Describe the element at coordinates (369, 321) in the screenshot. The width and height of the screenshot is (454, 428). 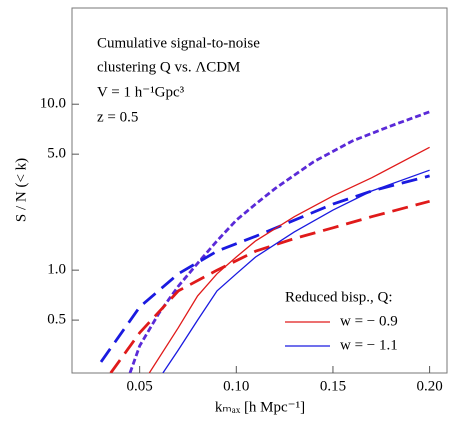
I see `legend-label: w = − 0.9` at that location.